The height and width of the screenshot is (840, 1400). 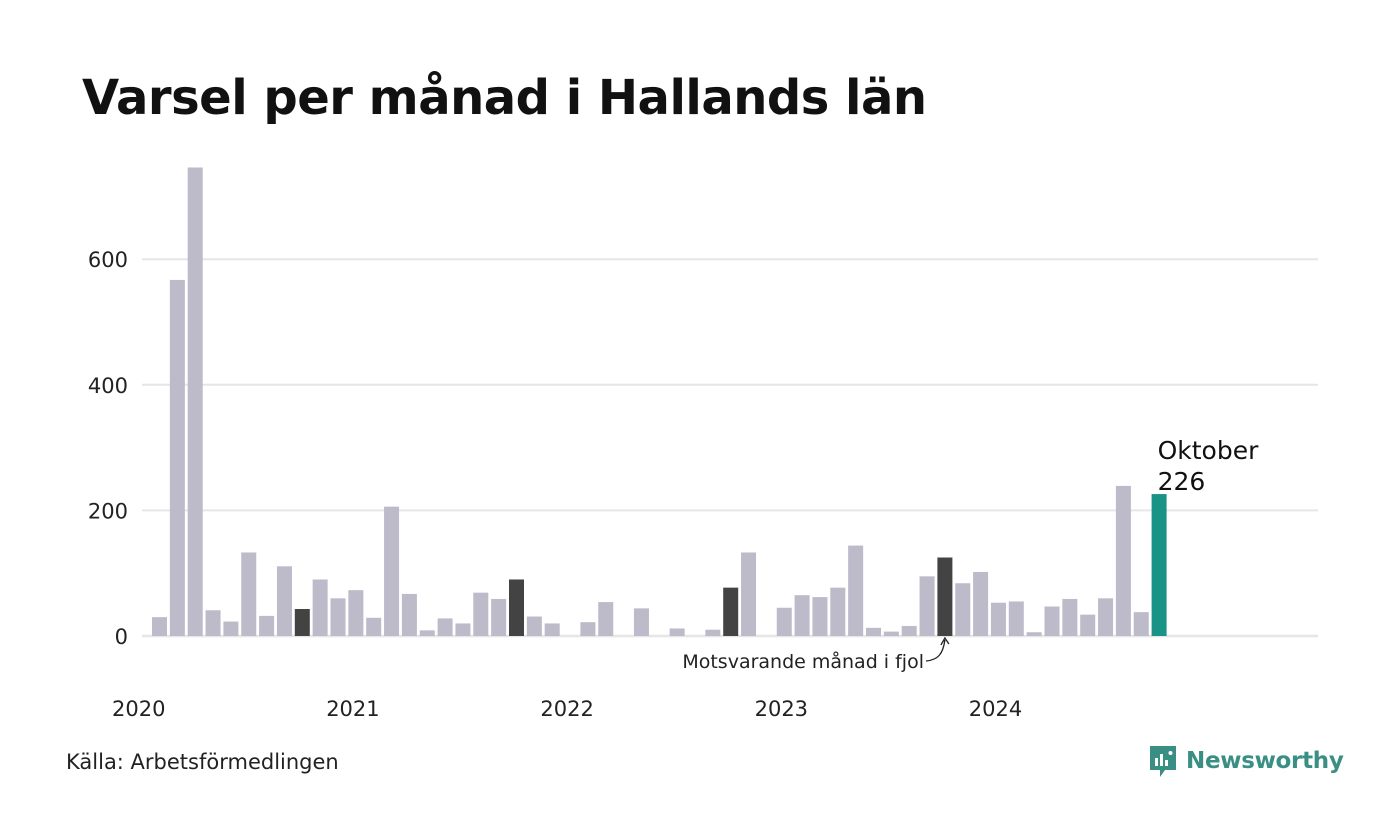 I want to click on y-tick-label-400: 400, so click(x=108, y=386).